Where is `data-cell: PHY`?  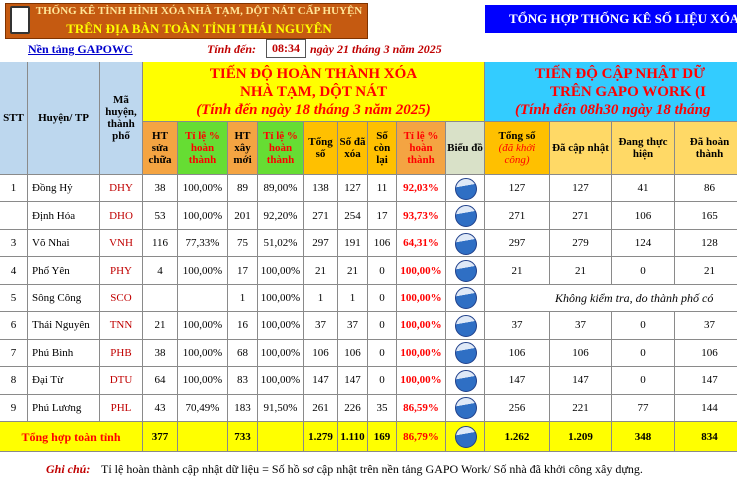 data-cell: PHY is located at coordinates (121, 271).